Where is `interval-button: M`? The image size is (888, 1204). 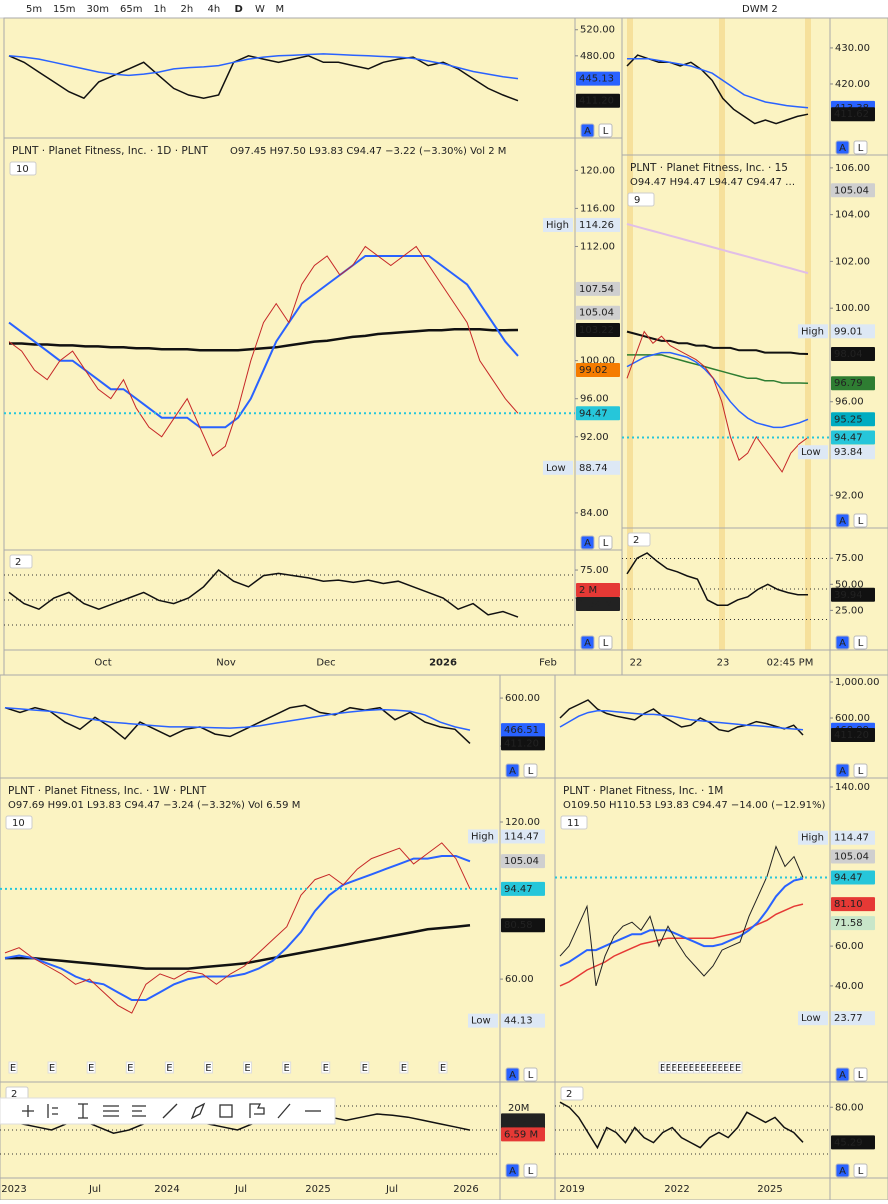 interval-button: M is located at coordinates (280, 9).